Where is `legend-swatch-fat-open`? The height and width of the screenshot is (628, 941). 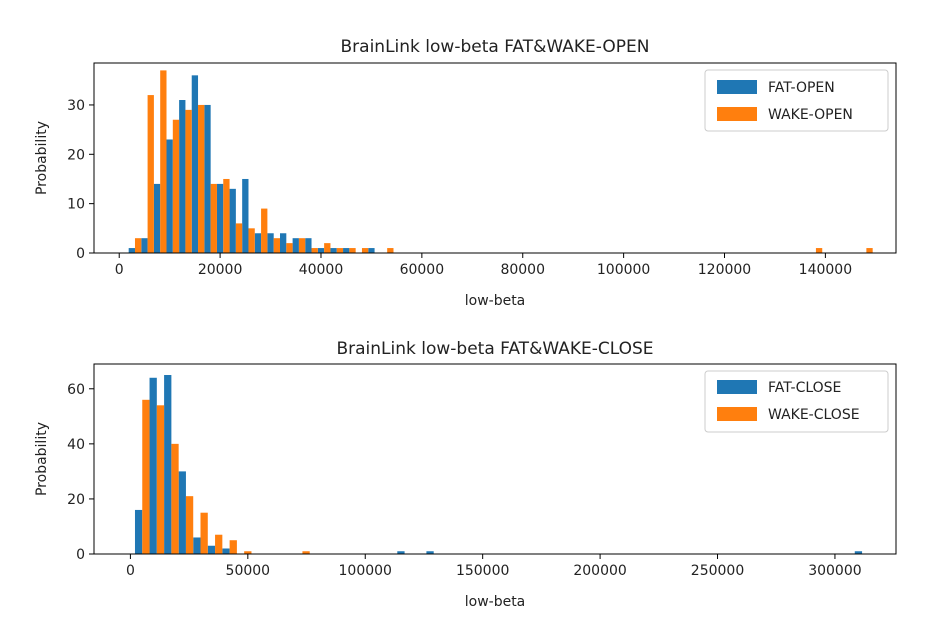 legend-swatch-fat-open is located at coordinates (737, 87).